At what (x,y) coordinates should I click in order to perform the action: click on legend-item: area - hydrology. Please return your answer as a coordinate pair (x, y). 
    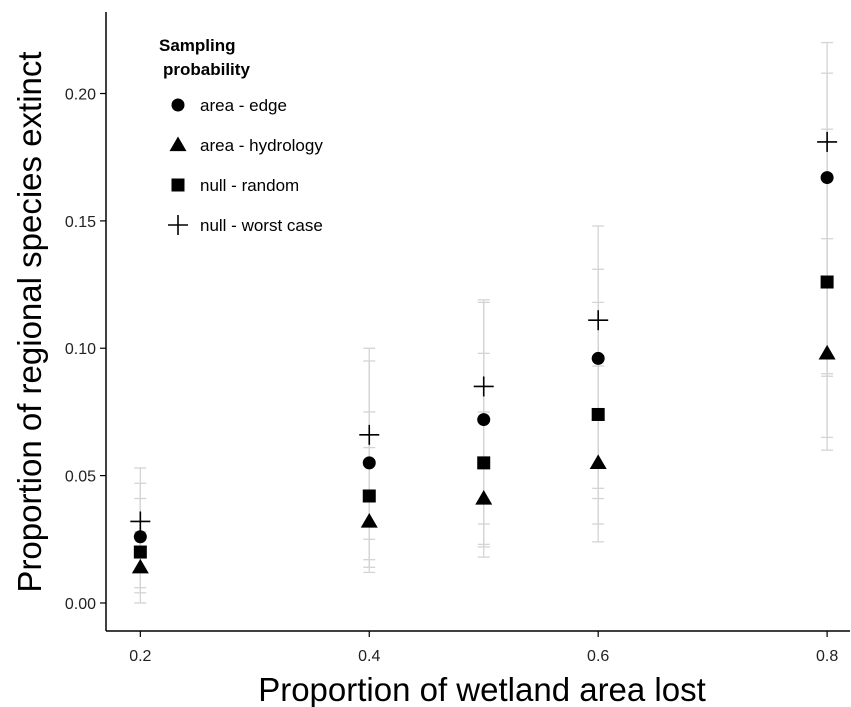
    Looking at the image, I should click on (247, 145).